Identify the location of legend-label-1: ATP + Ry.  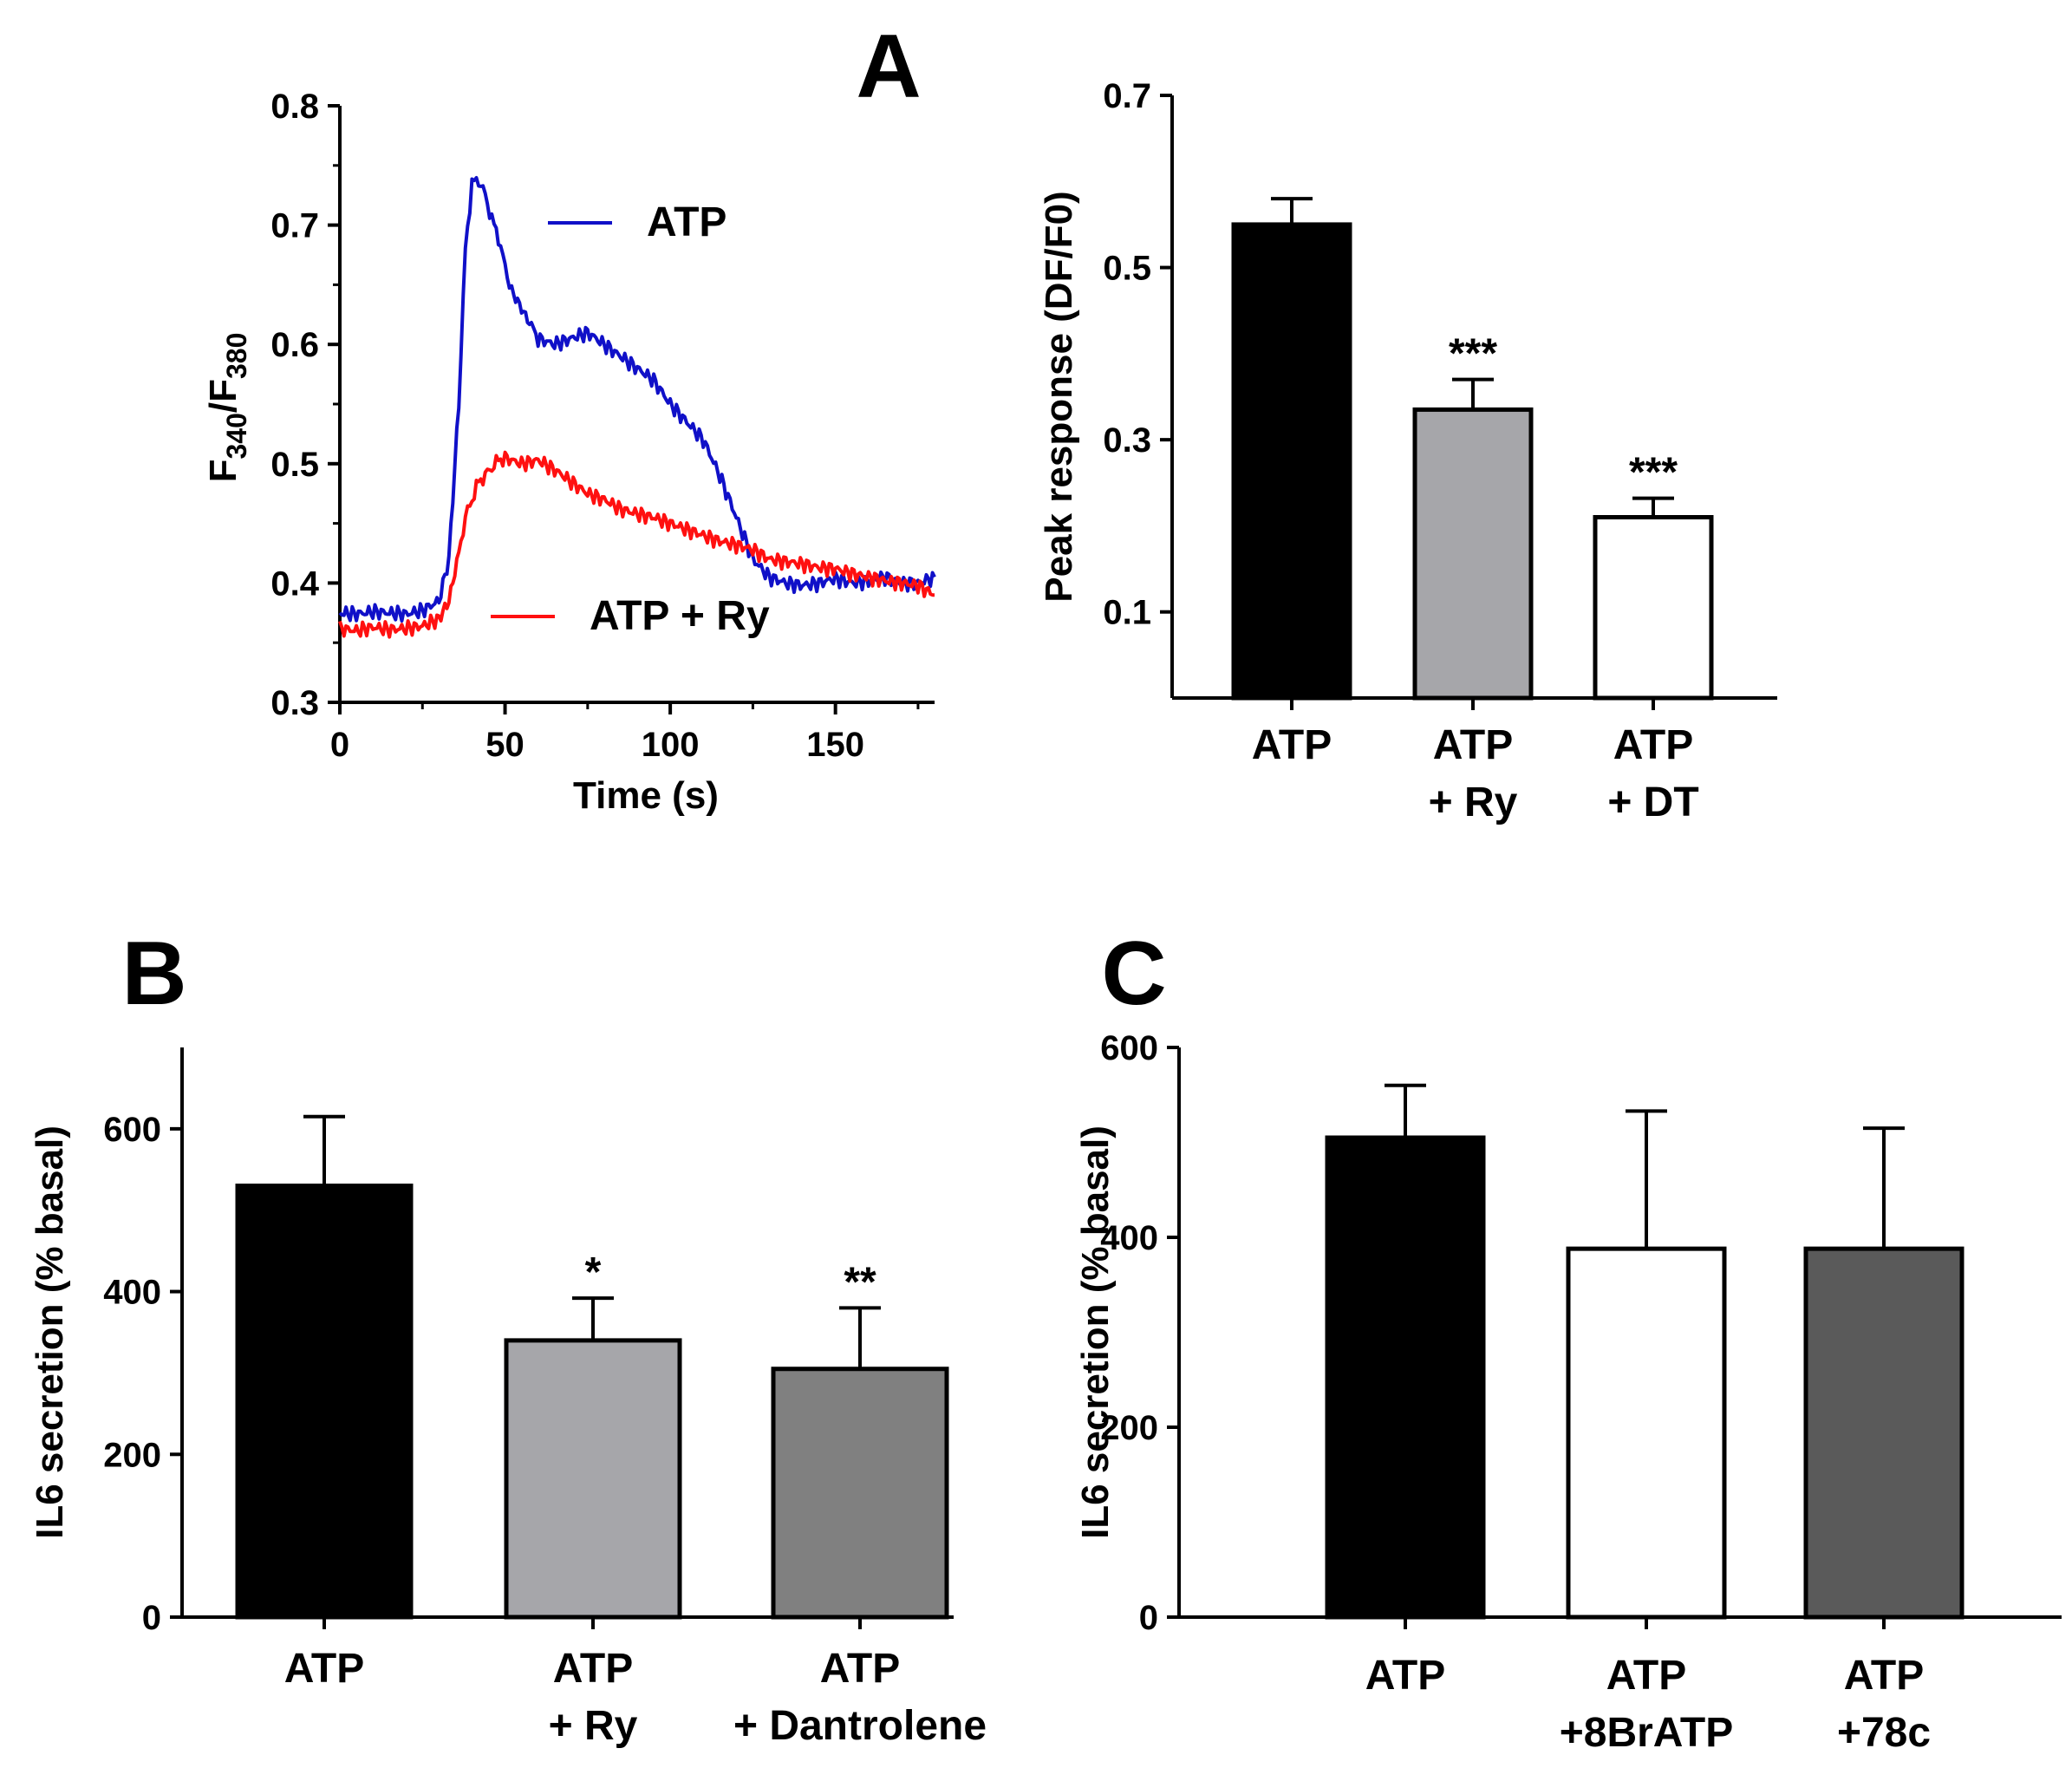
(680, 616).